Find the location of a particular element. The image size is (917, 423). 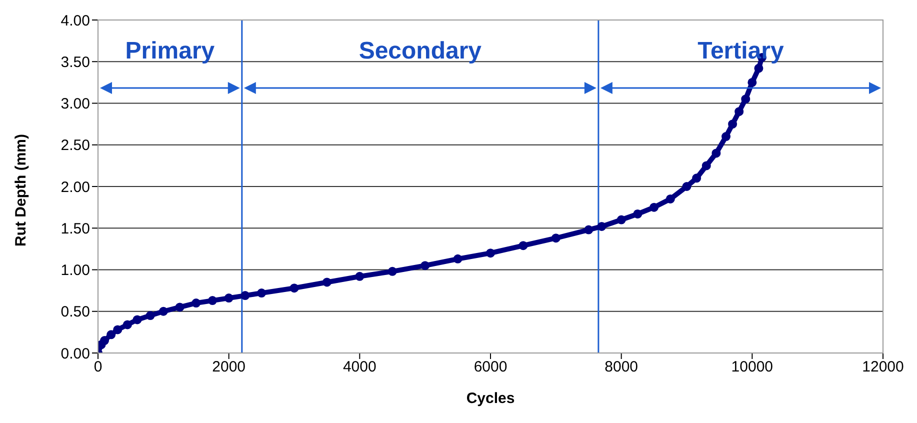

y-tick-label: 2.00 is located at coordinates (75, 187).